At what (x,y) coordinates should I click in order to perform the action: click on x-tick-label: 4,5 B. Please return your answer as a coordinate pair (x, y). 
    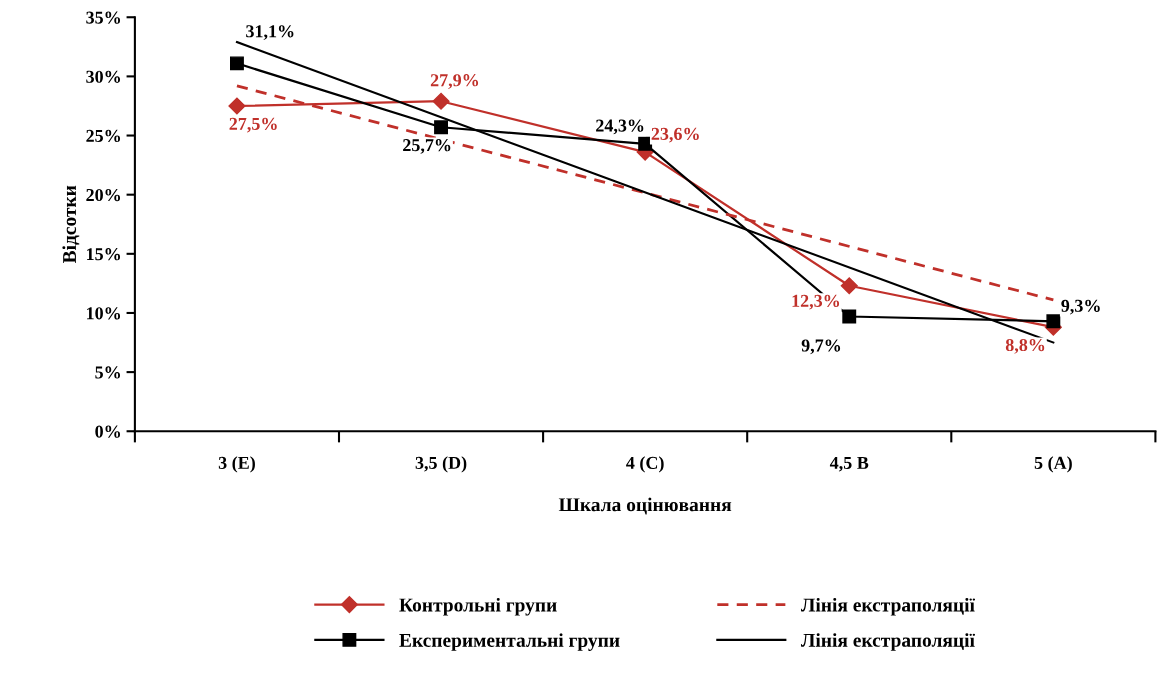
    Looking at the image, I should click on (849, 464).